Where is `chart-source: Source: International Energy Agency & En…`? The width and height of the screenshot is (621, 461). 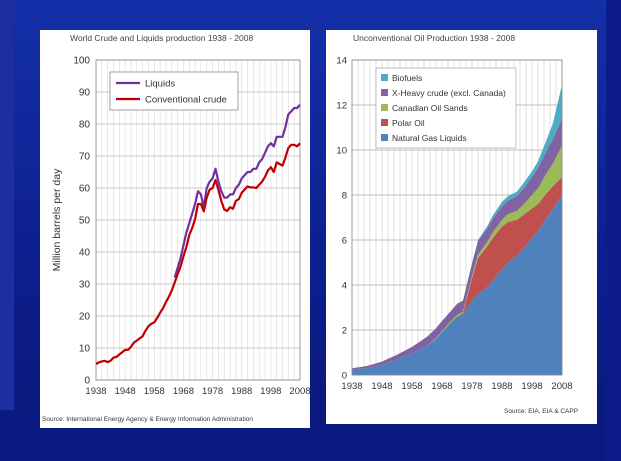
chart-source: Source: International Energy Agency & En… is located at coordinates (148, 419).